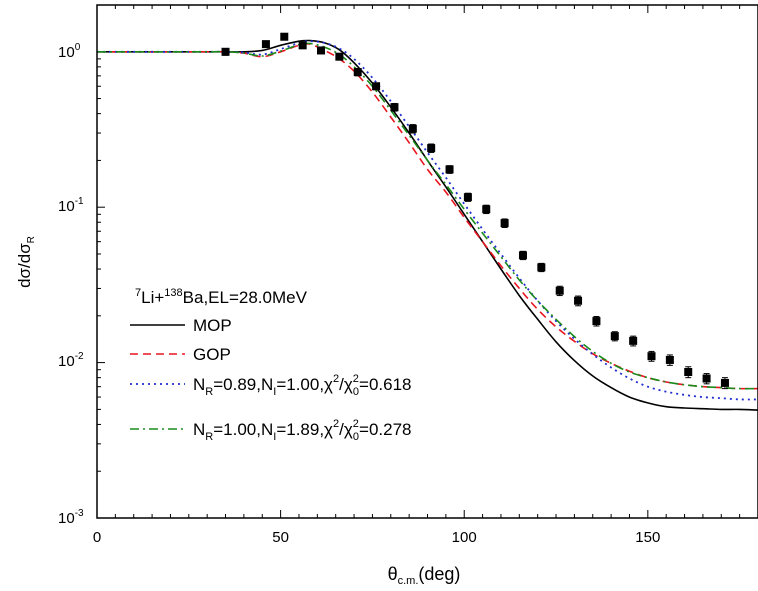  I want to click on y-axis-label: dσ/dσR, so click(26, 262).